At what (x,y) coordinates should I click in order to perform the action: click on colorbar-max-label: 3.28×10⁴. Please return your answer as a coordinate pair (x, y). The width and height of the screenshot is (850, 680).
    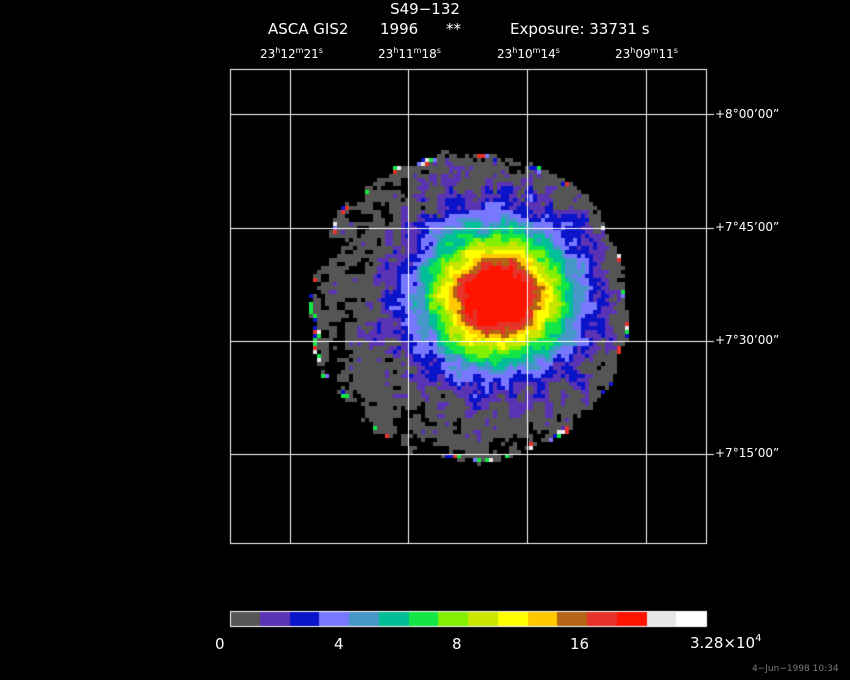
    Looking at the image, I should click on (726, 642).